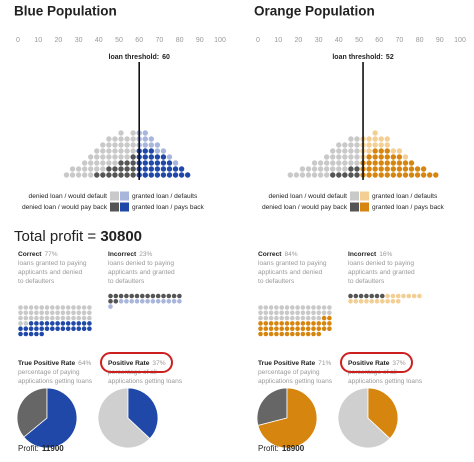 The width and height of the screenshot is (474, 462). What do you see at coordinates (139, 40) in the screenshot?
I see `x-tick-label: 60` at bounding box center [139, 40].